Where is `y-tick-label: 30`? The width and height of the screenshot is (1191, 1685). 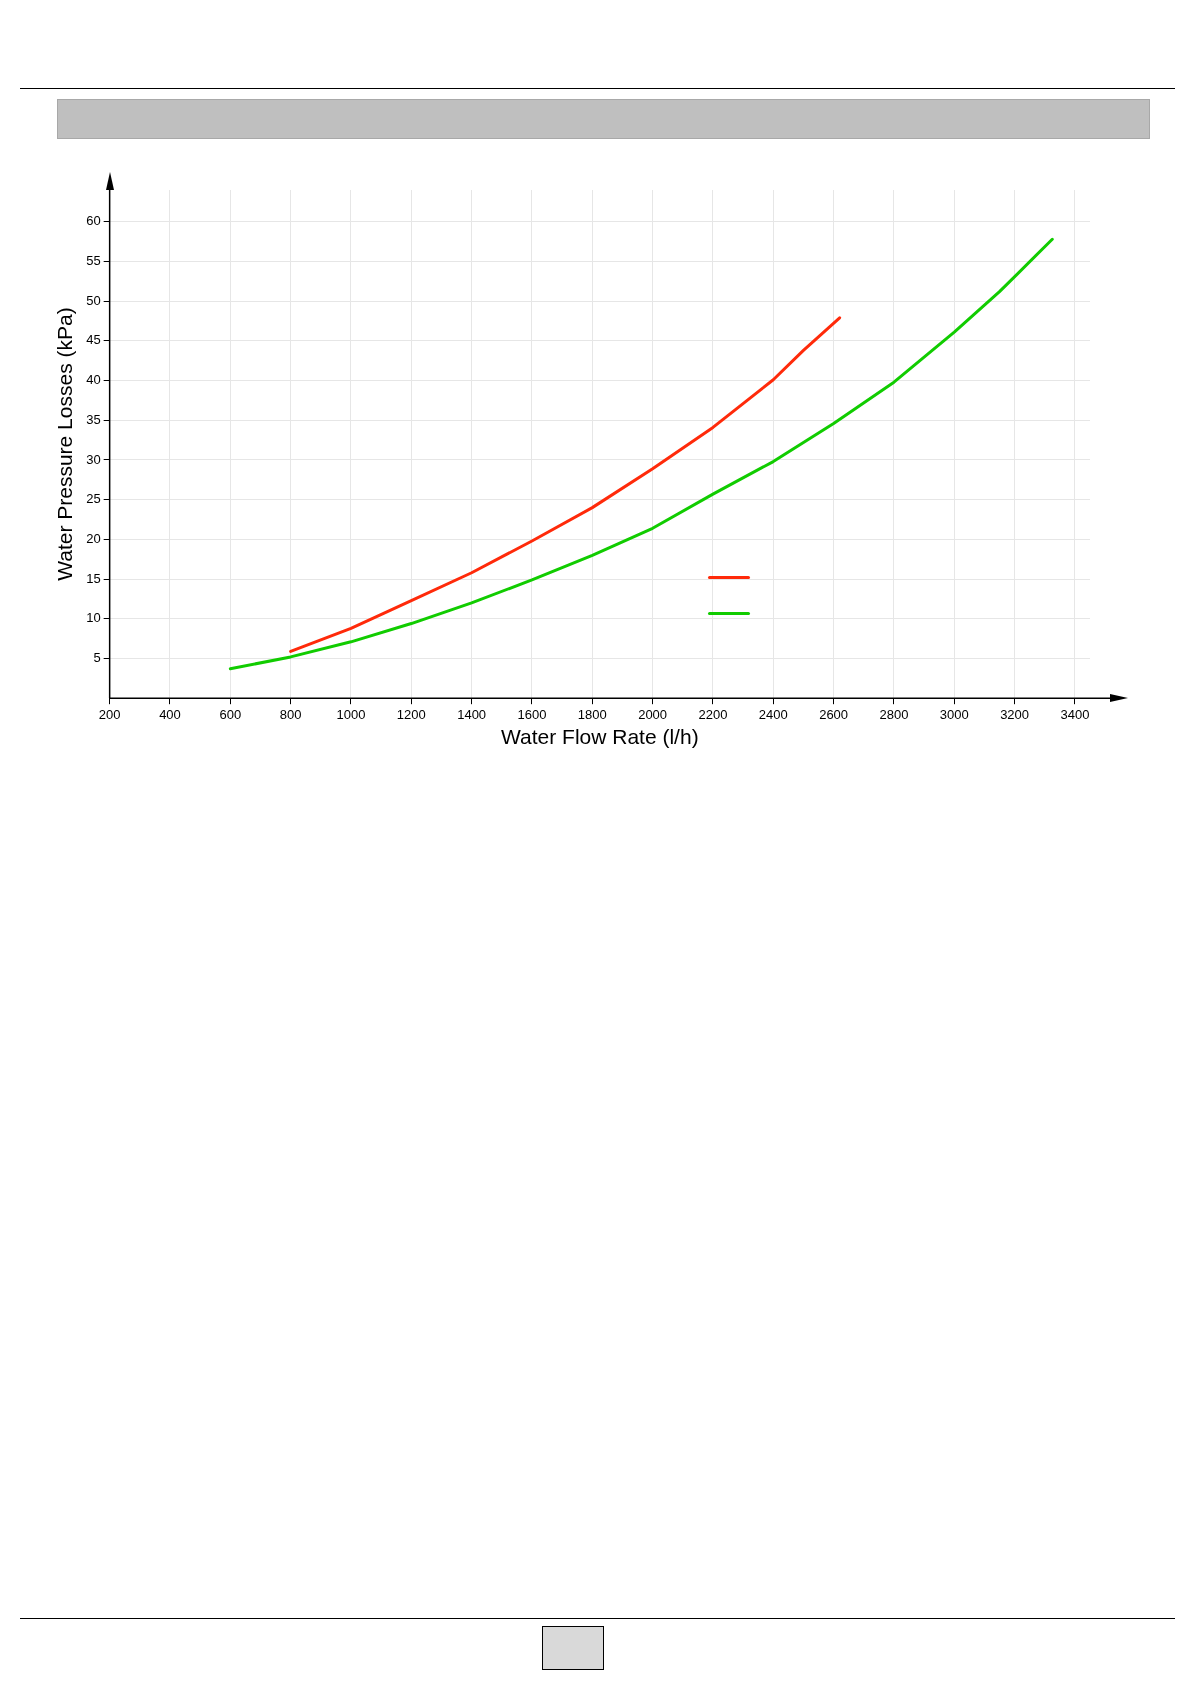
y-tick-label: 30 is located at coordinates (93, 459).